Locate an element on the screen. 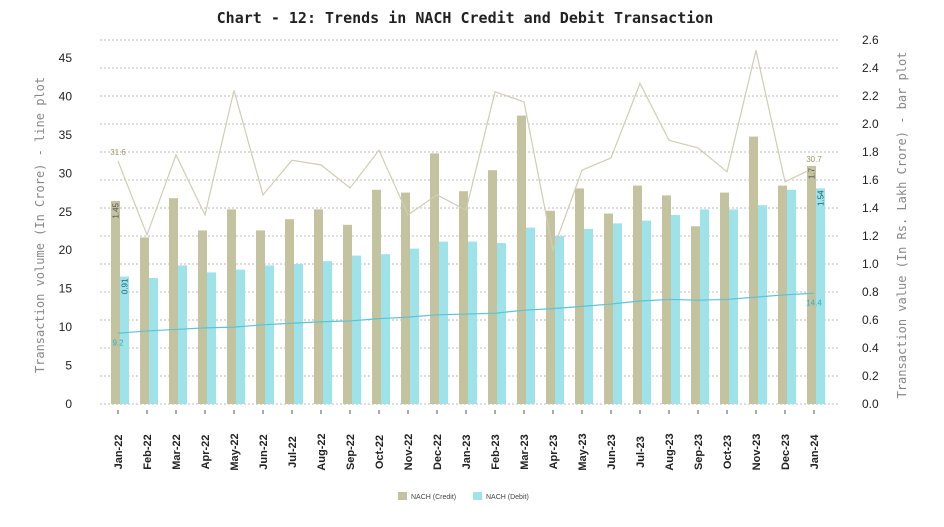  x-tick: Jun-22 is located at coordinates (264, 451).